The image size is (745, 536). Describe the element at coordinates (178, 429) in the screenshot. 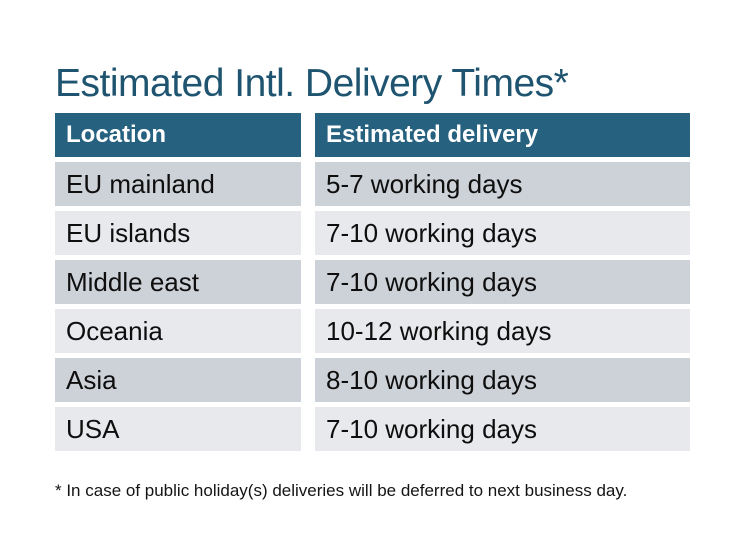

I see `location-cell: USA` at that location.